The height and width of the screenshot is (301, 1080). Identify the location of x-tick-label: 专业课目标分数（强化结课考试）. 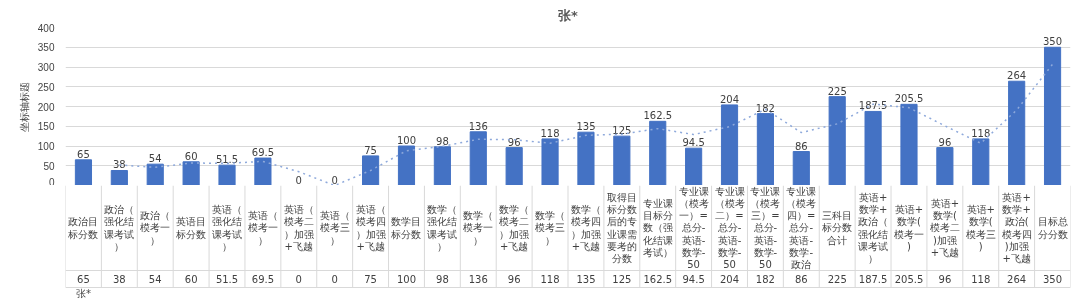
(657, 228).